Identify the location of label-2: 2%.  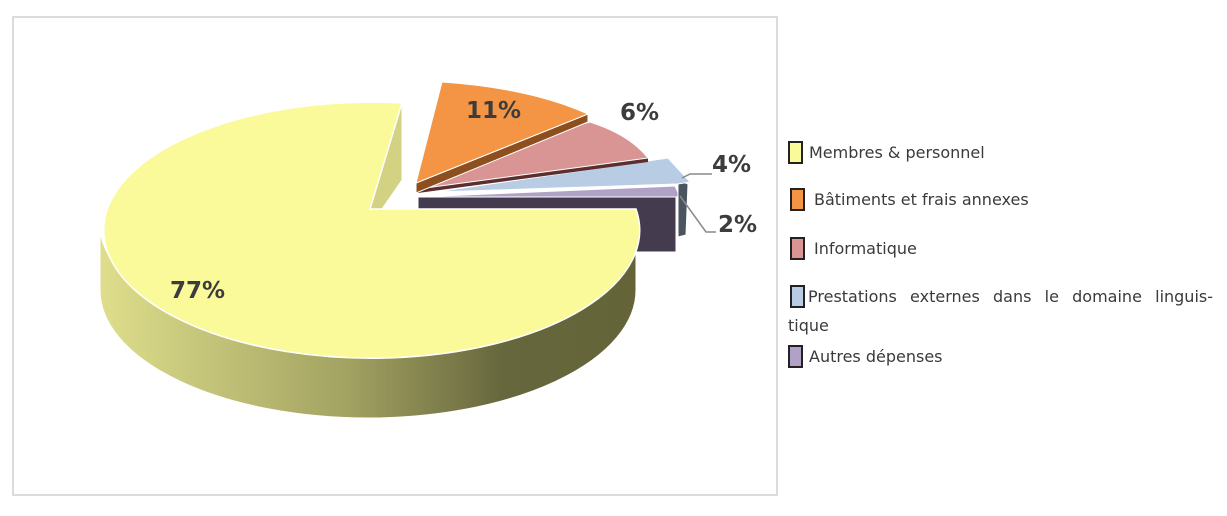
(737, 225).